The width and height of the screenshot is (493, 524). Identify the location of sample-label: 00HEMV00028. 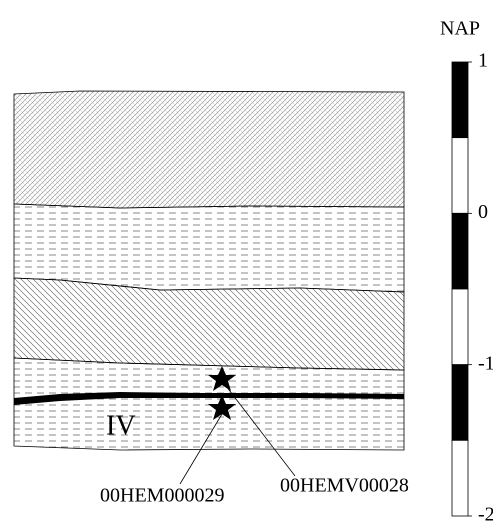
(344, 486).